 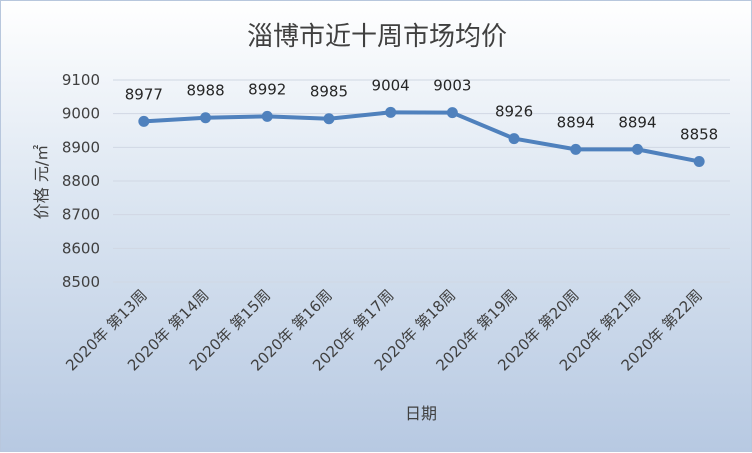 I want to click on y-tick-label: 8500, so click(x=81, y=282).